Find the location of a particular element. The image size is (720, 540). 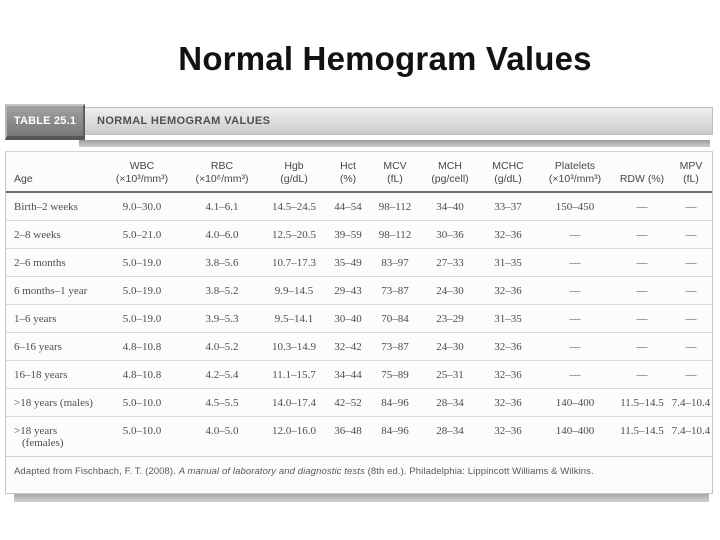

column-unit-mcv: (fL) is located at coordinates (395, 179).